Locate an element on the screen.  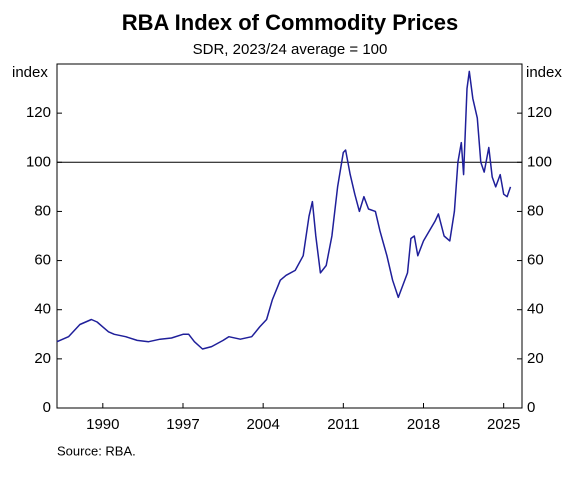
y2-tick-label: 100 is located at coordinates (539, 161).